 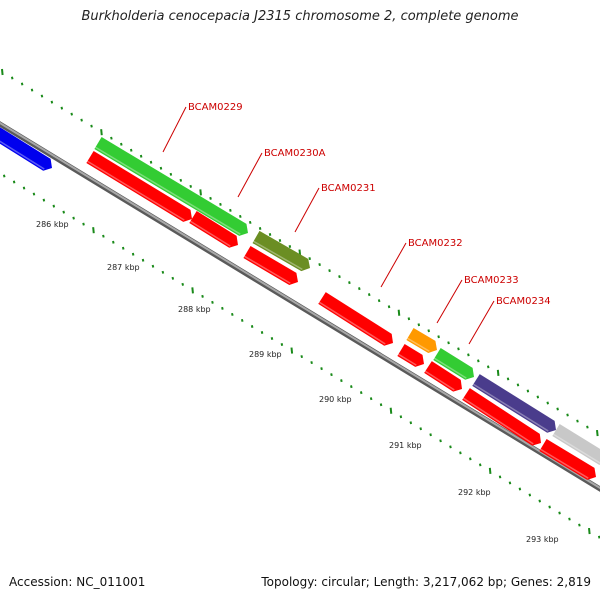 I want to click on kbp-label-293: 293 kbp, so click(x=542, y=539).